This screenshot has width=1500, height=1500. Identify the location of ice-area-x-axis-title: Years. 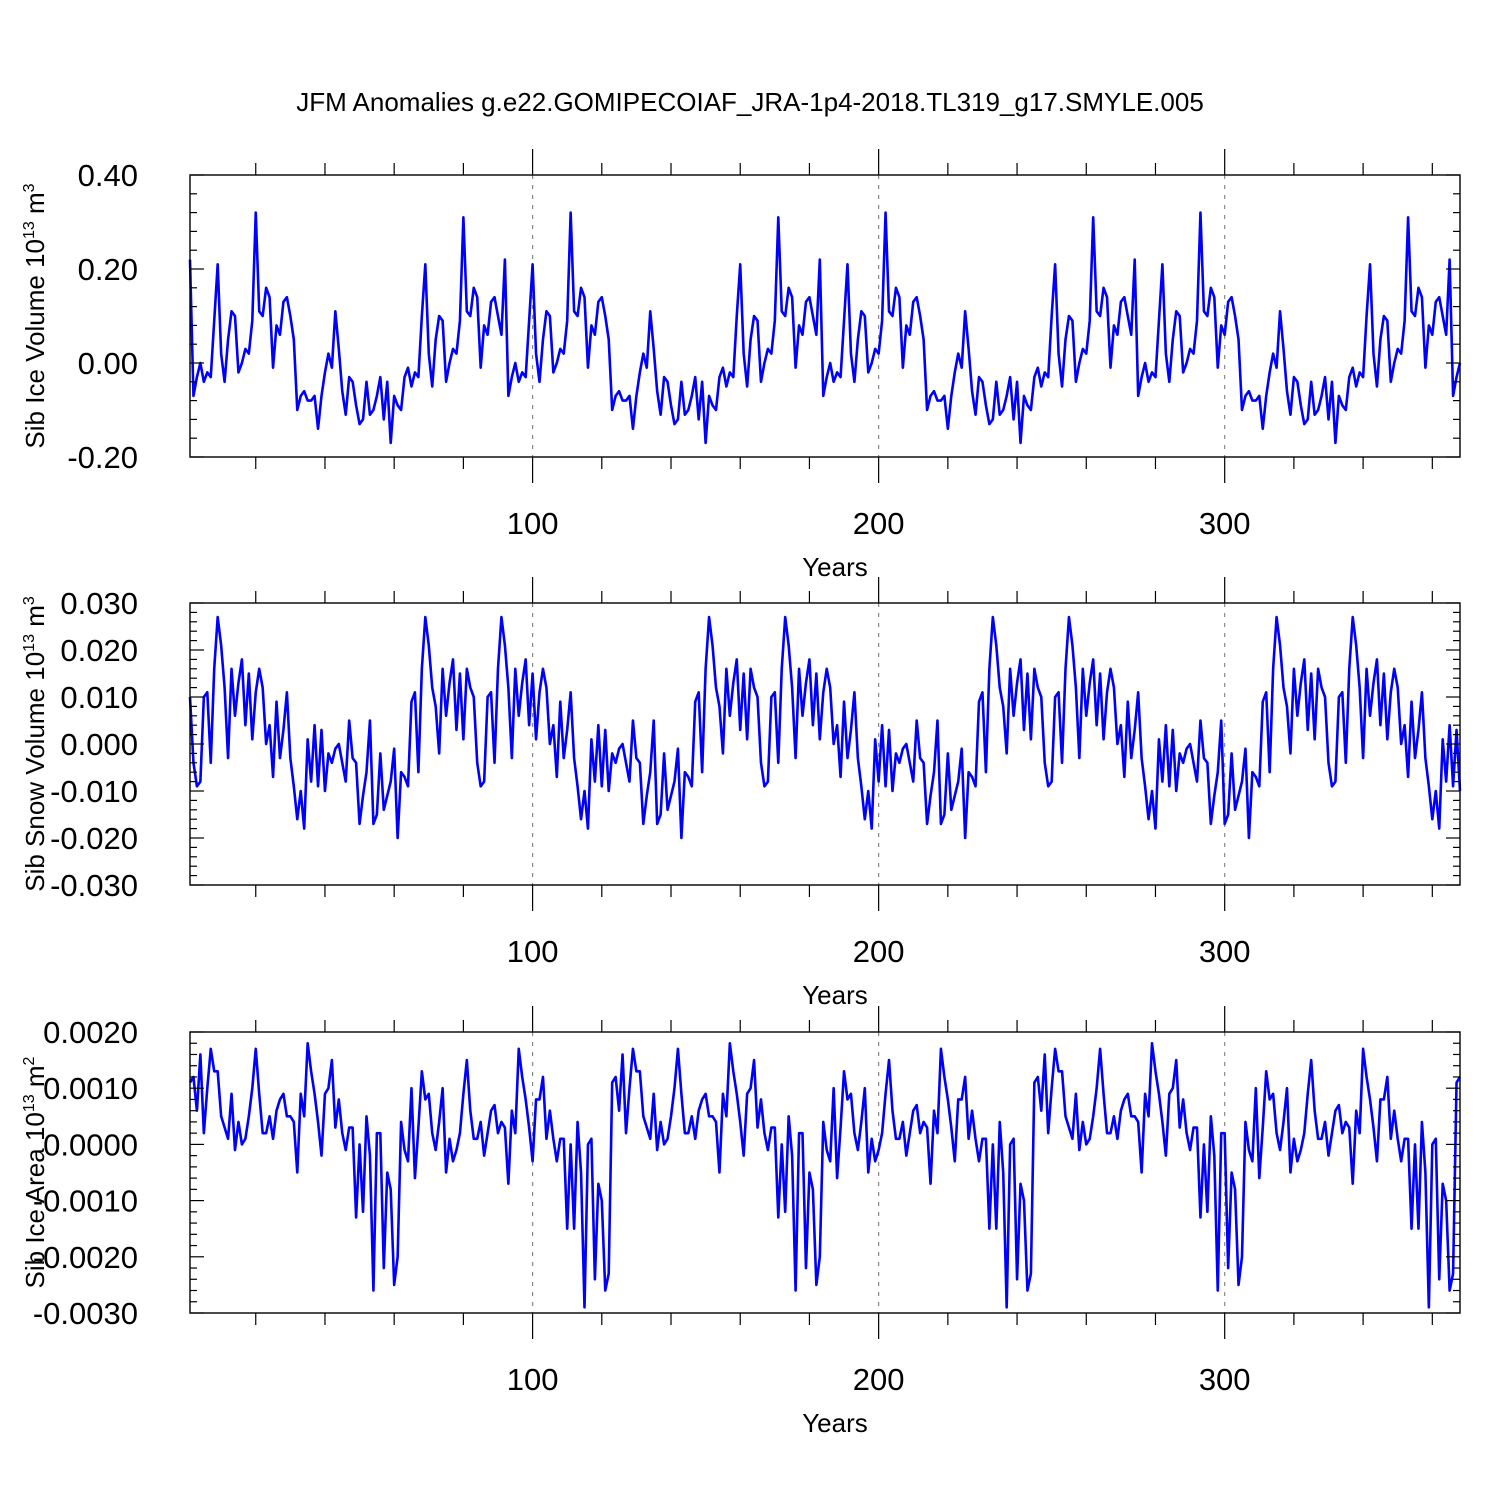
(835, 1423).